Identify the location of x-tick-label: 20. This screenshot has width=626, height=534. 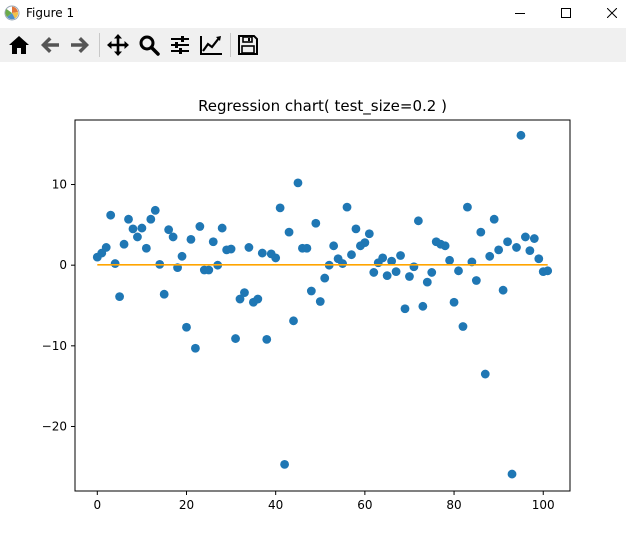
(186, 505).